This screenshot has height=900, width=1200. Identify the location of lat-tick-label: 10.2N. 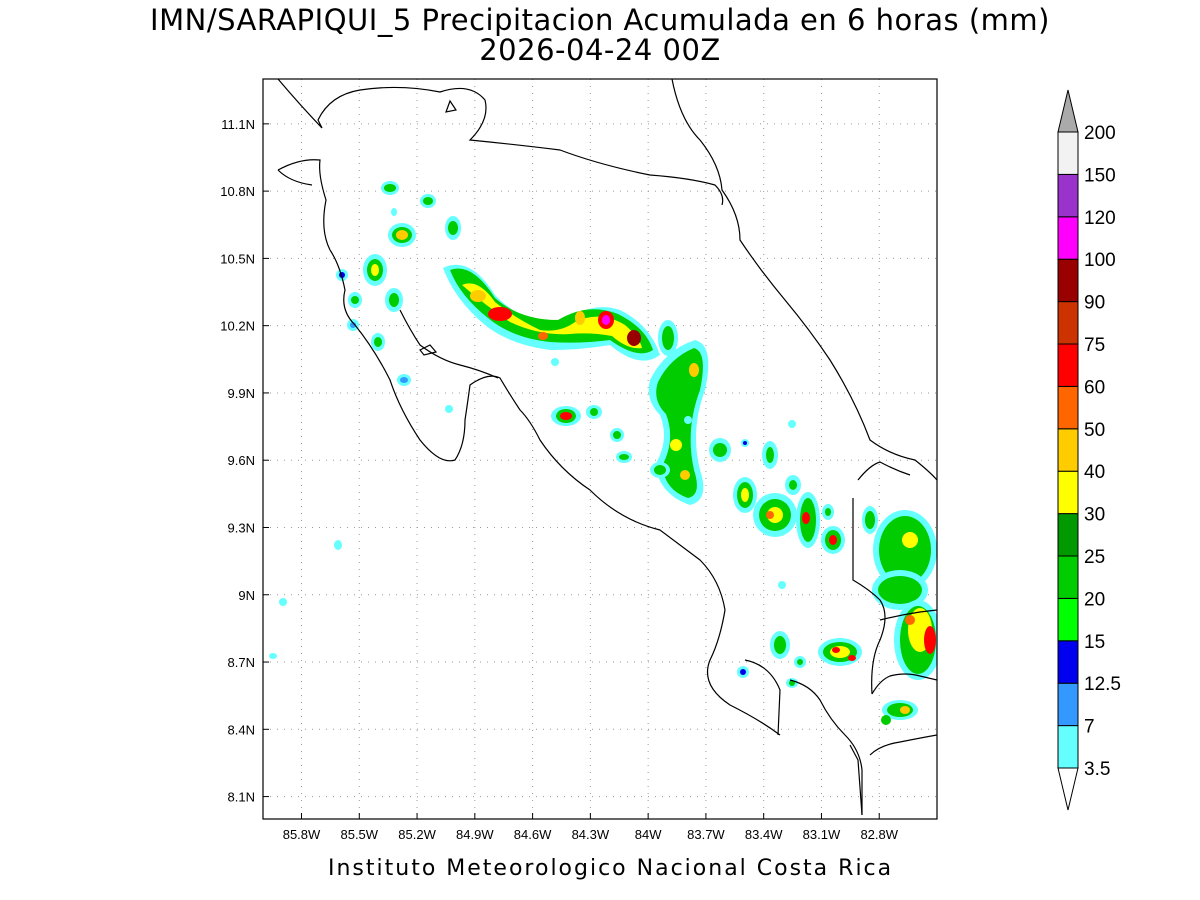
(237, 326).